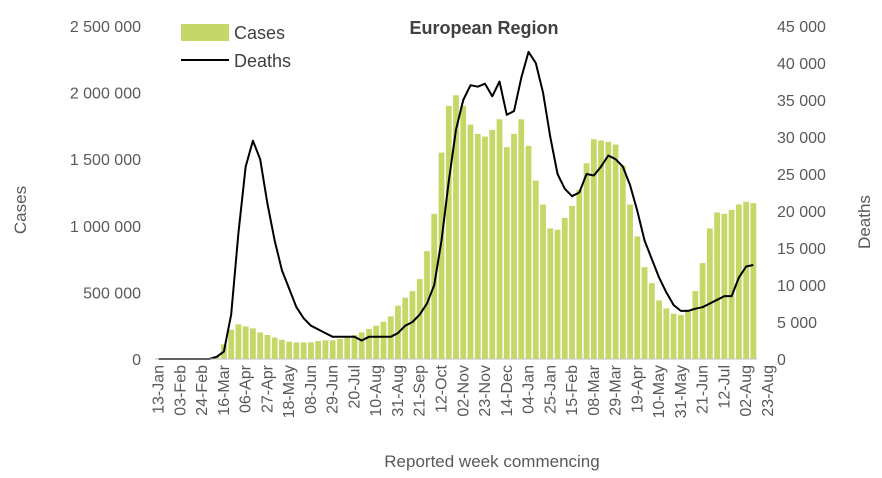  I want to click on x-tick-label: 21-Jun, so click(703, 389).